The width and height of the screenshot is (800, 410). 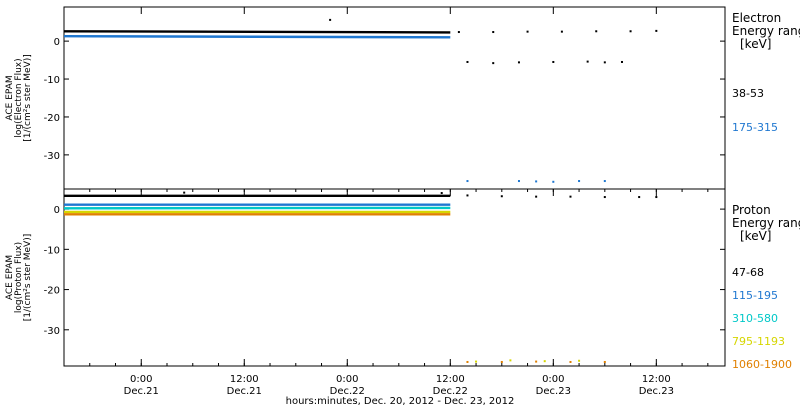 What do you see at coordinates (758, 341) in the screenshot?
I see `legend-entry: 795-1193` at bounding box center [758, 341].